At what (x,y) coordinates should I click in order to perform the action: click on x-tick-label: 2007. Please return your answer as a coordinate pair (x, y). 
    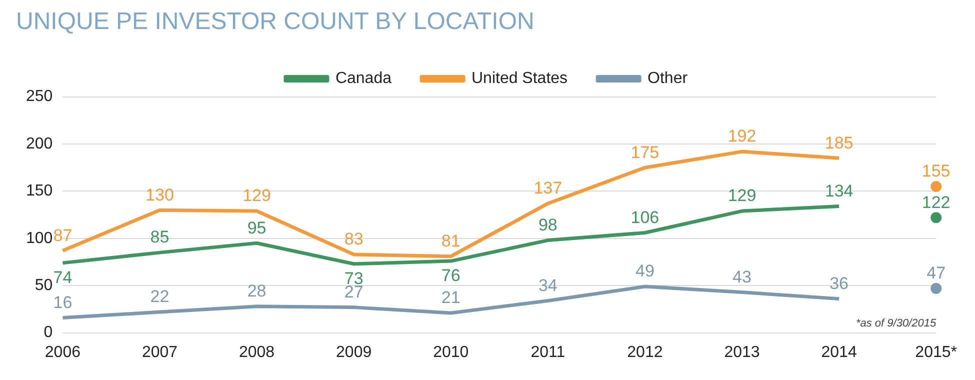
    Looking at the image, I should click on (160, 352).